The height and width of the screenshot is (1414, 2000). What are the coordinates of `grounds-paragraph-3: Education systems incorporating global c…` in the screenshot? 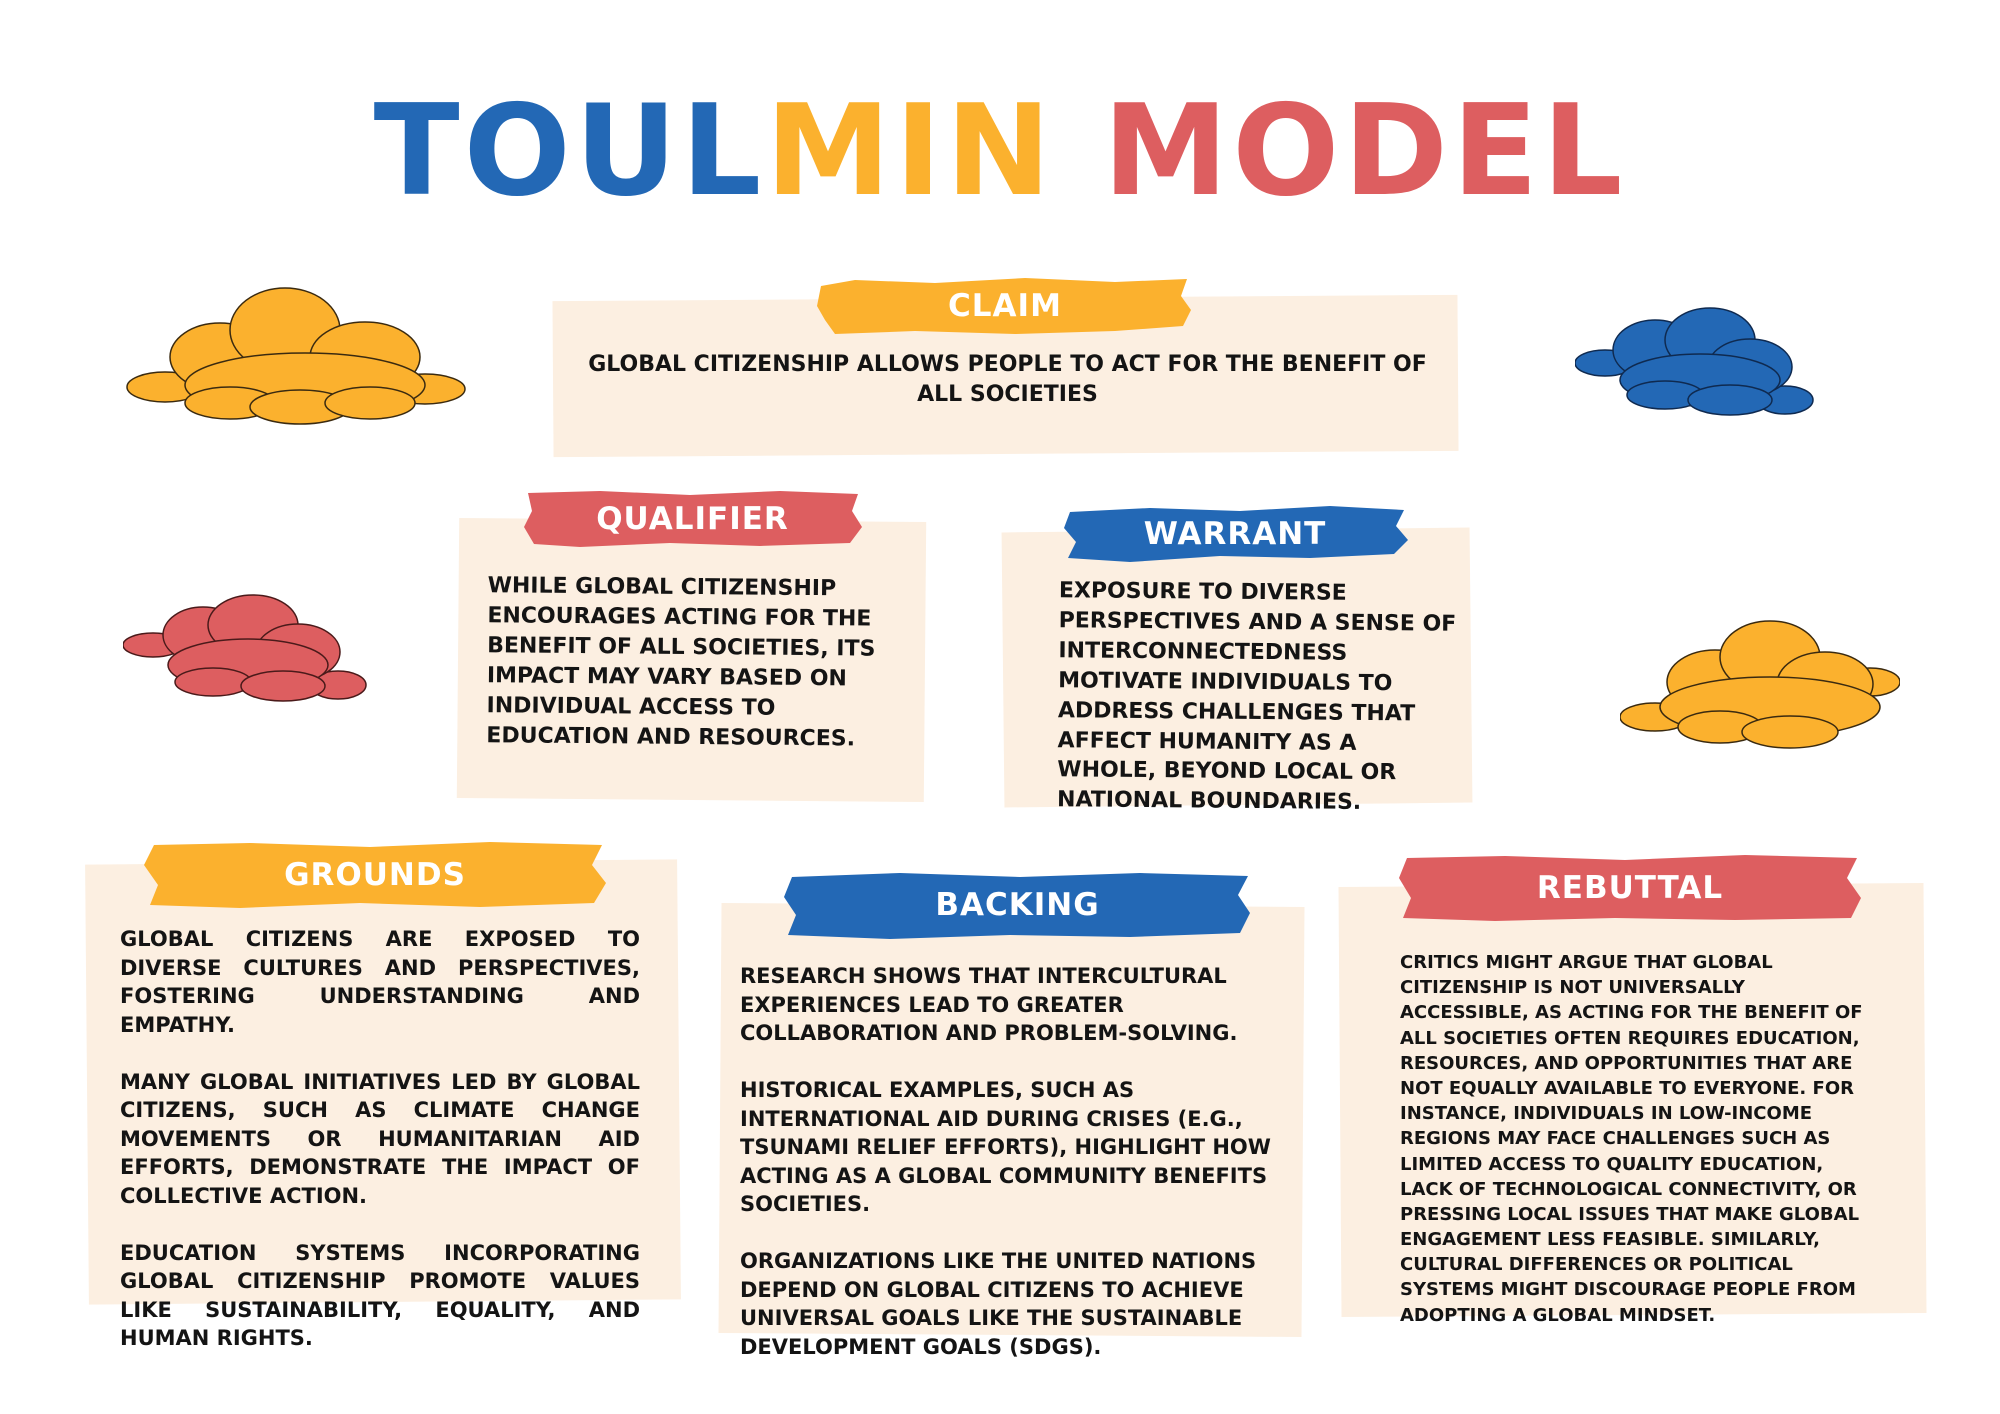 It's located at (380, 1295).